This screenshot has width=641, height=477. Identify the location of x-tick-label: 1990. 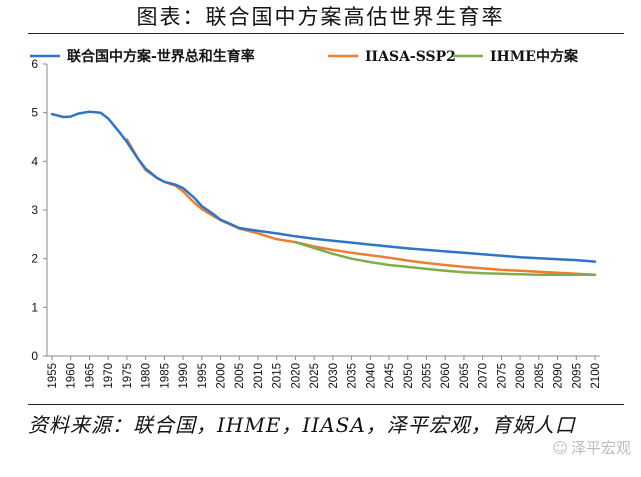
(184, 376).